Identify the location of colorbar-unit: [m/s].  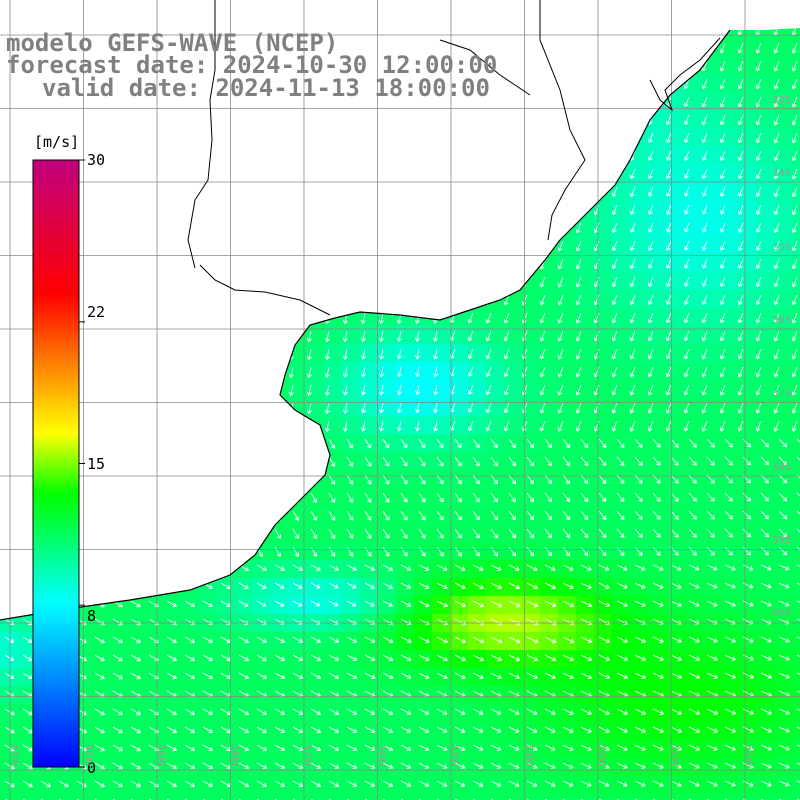
(57, 142).